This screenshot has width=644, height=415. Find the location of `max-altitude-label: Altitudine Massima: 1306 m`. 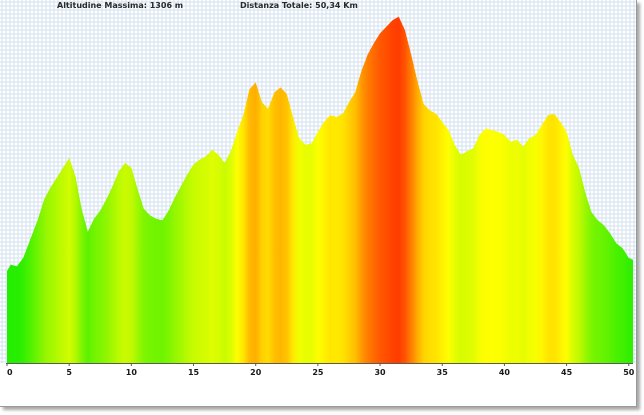

max-altitude-label: Altitudine Massima: 1306 m is located at coordinates (120, 5).